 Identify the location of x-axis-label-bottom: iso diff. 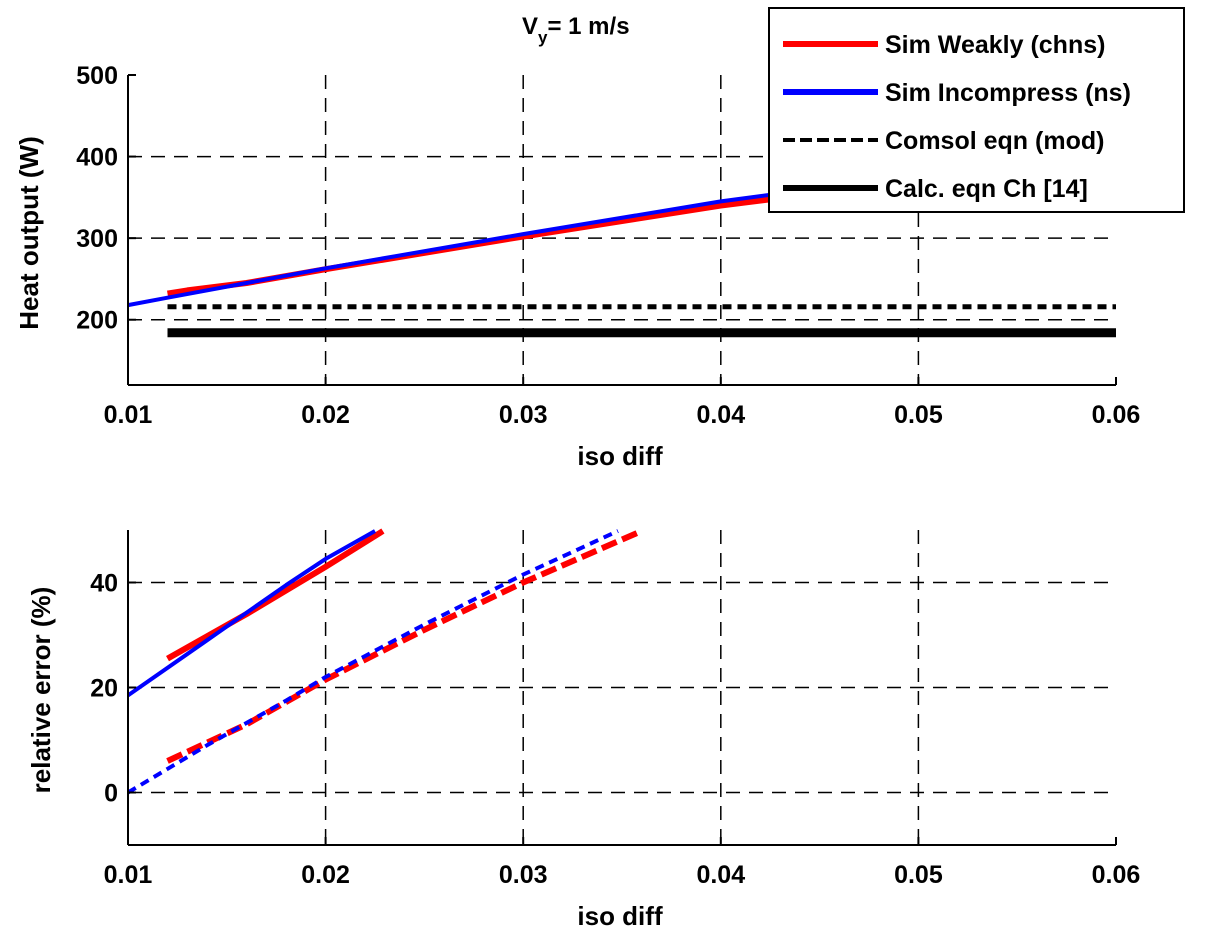
(620, 916).